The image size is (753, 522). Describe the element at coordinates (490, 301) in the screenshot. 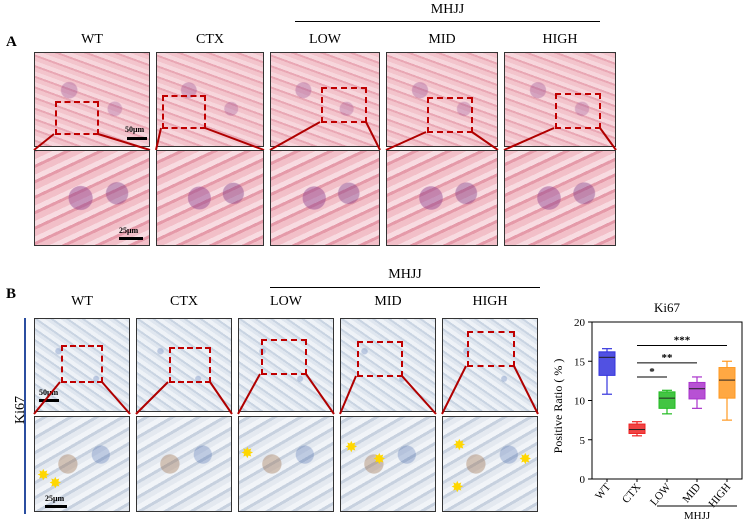

I see `panel-b-col-high: HIGH` at that location.